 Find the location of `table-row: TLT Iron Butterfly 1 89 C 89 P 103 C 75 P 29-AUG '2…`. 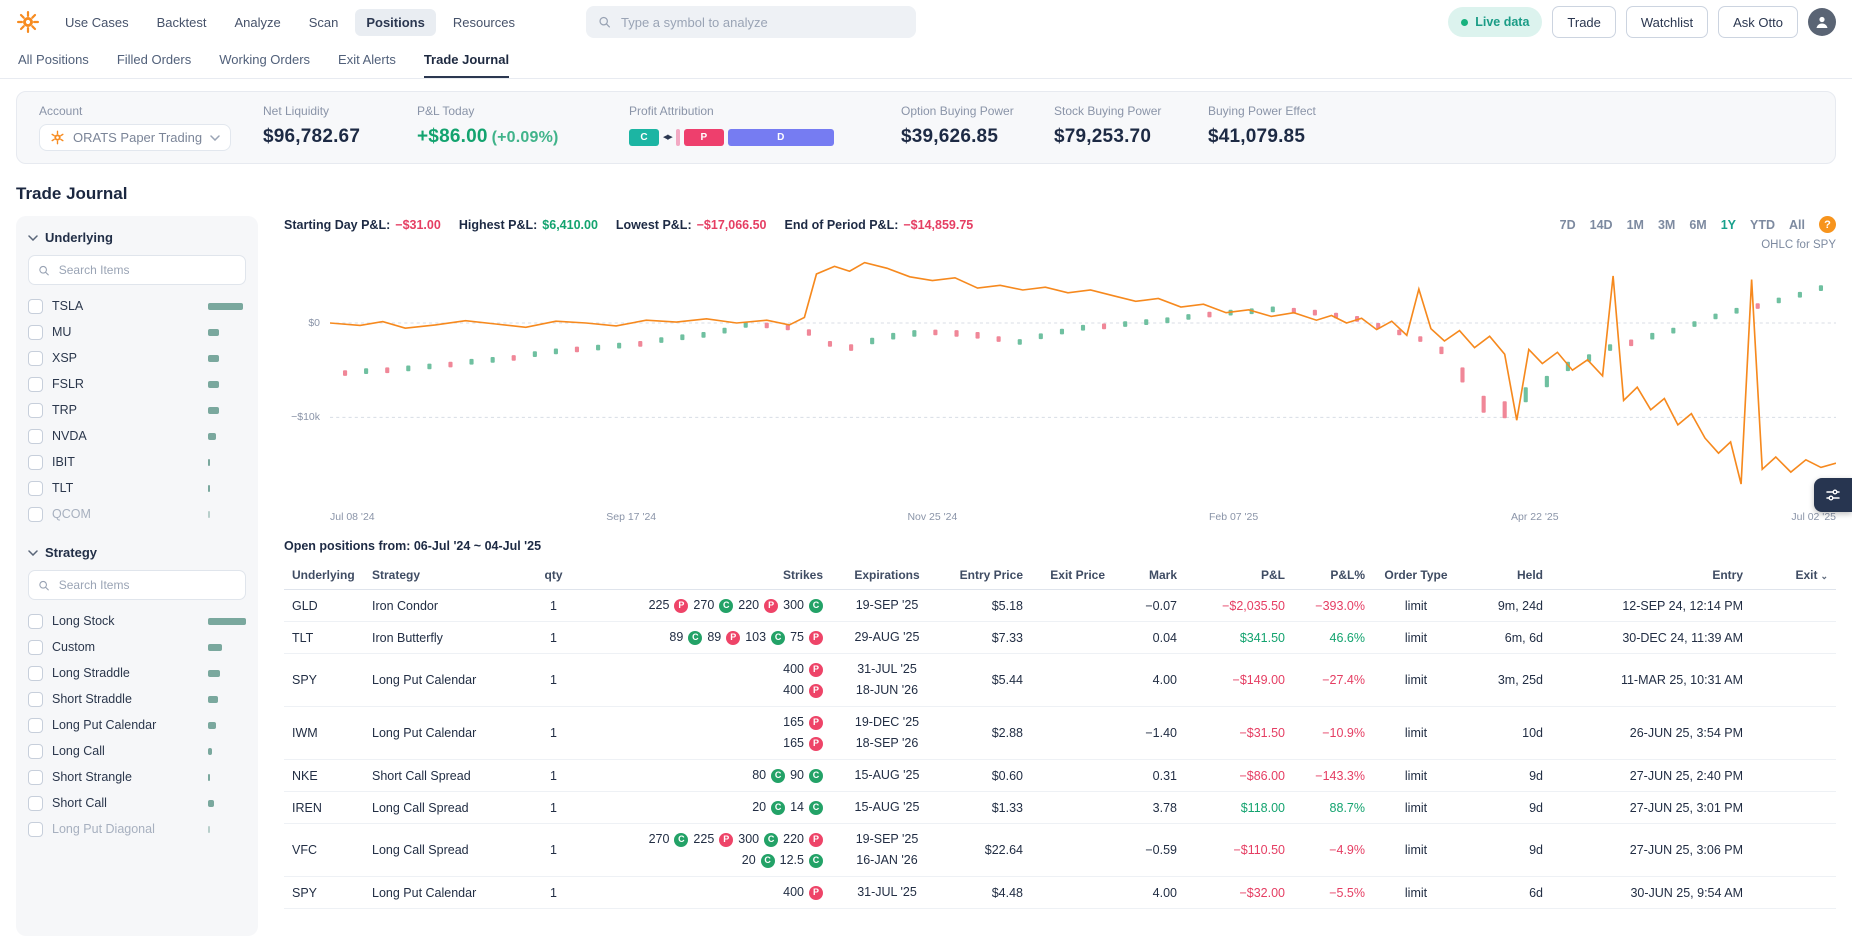

table-row: TLT Iron Butterfly 1 89 C 89 P 103 C 75 P 29-AUG '2… is located at coordinates (1060, 637).